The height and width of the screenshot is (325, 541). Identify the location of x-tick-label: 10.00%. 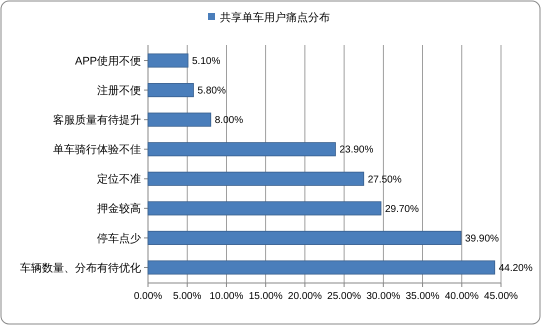
(226, 296).